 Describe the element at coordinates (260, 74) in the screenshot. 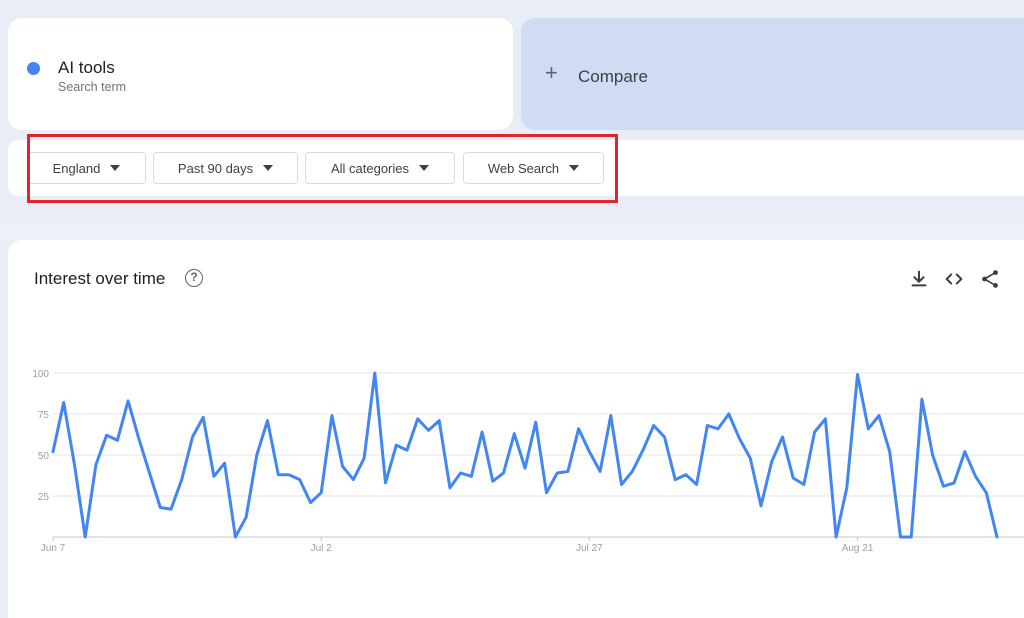

I see `search-term-card: AI tools Search term` at that location.